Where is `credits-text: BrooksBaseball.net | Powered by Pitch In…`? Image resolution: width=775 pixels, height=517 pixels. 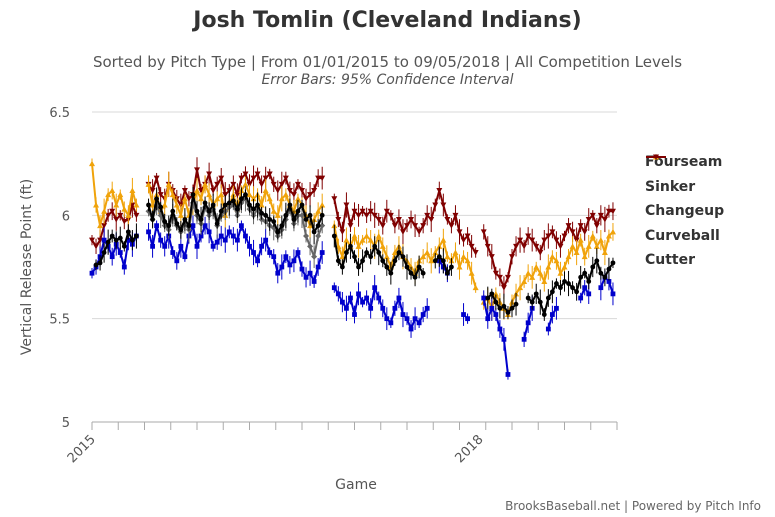 credits-text: BrooksBaseball.net | Powered by Pitch In… is located at coordinates (633, 506).